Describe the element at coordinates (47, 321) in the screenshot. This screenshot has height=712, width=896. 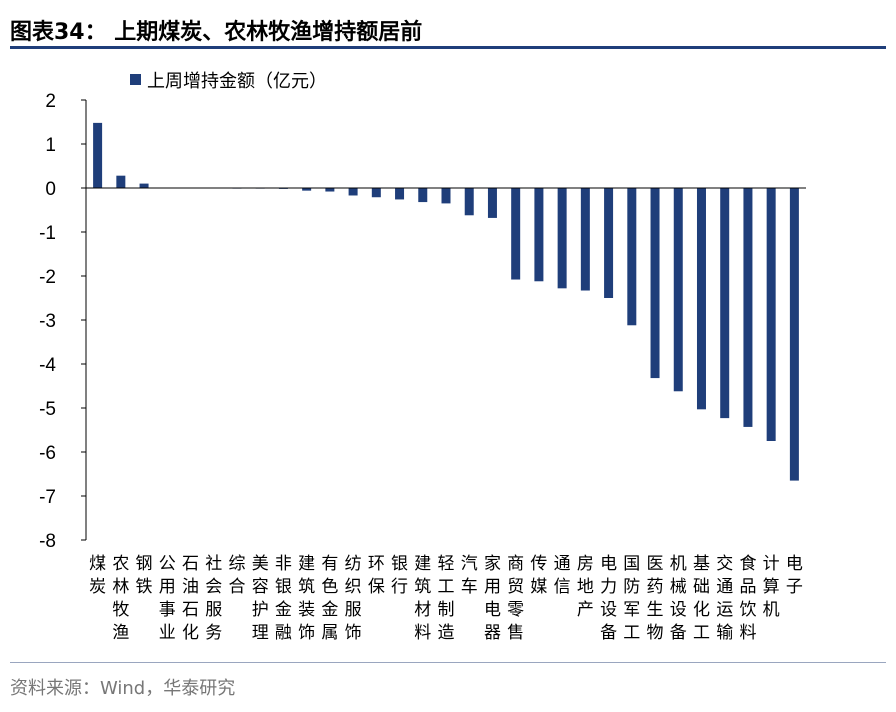
I see `y-tick-label: -3` at that location.